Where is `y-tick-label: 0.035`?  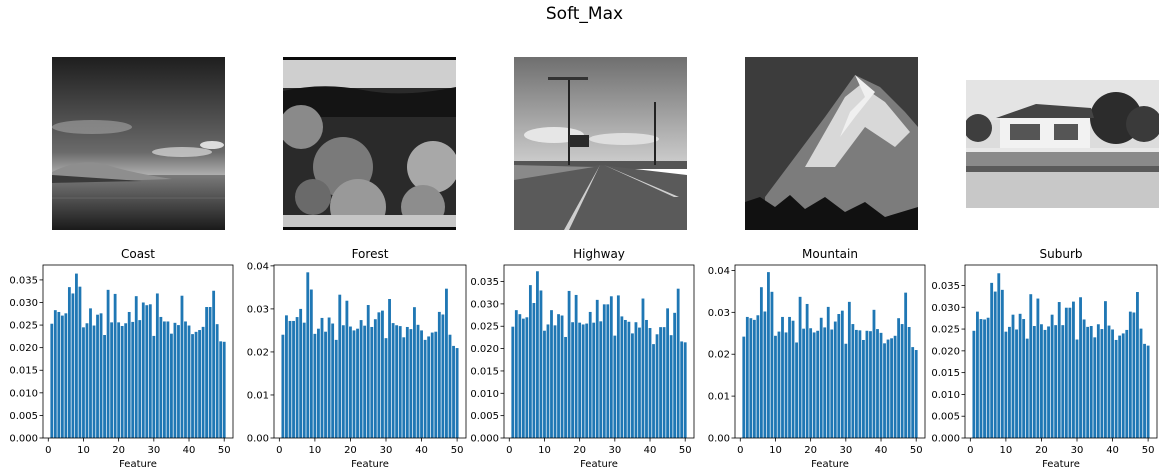 y-tick-label: 0.035 is located at coordinates (484, 282).